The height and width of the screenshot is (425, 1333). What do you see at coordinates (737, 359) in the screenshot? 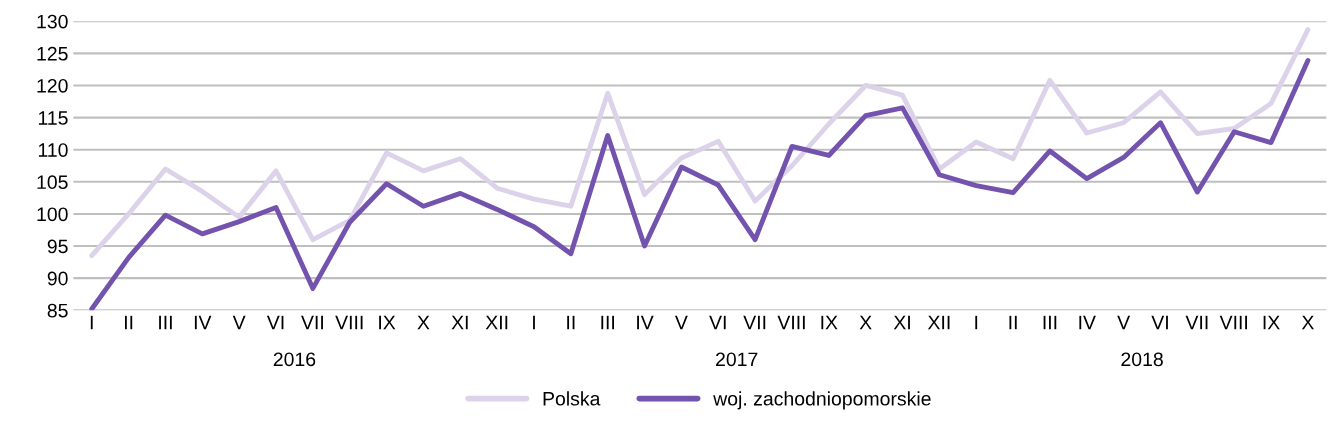
I see `text: 2017` at bounding box center [737, 359].